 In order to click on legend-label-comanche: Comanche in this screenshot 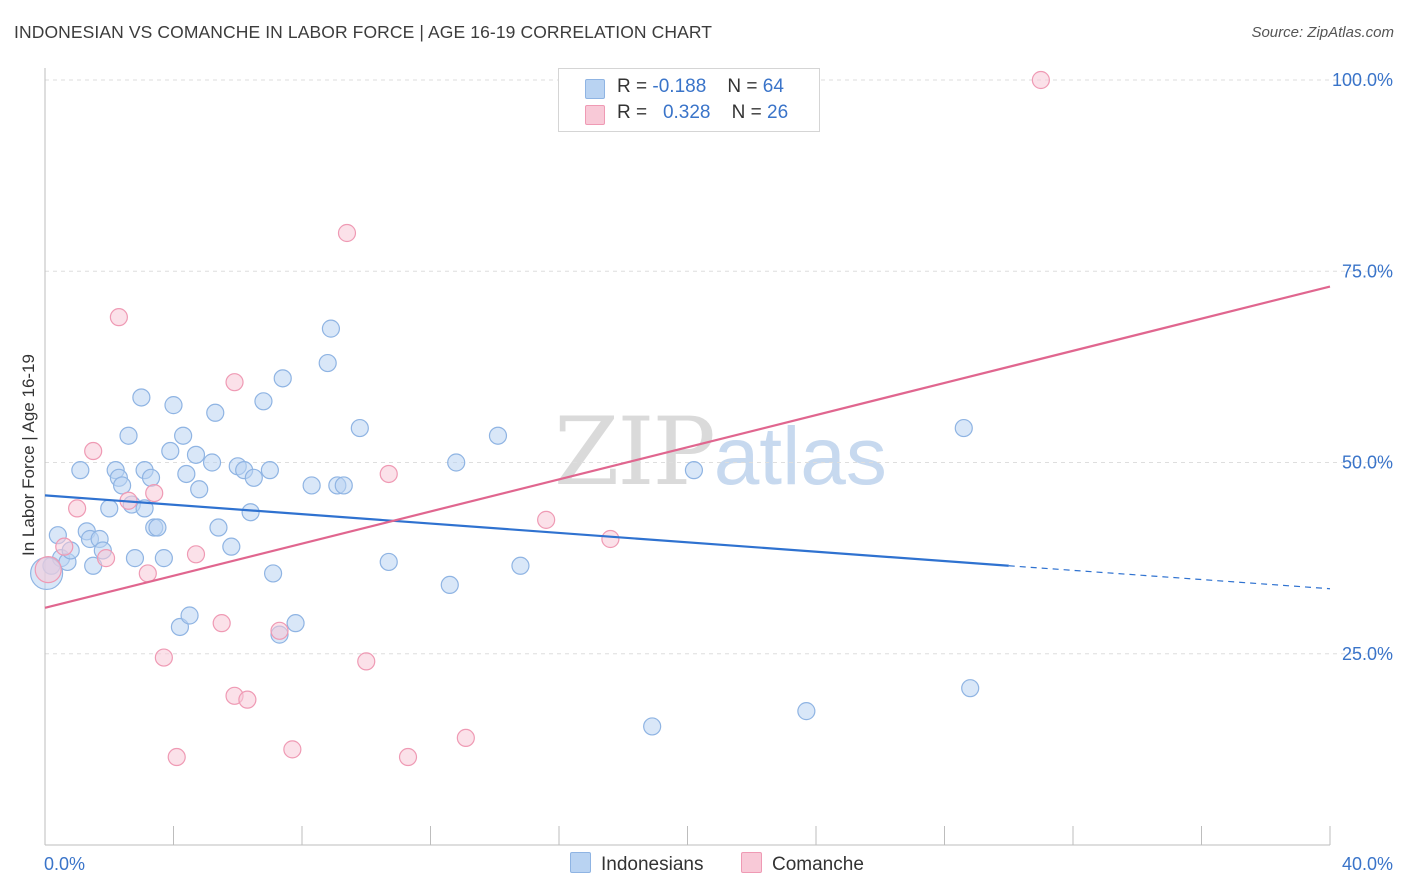, I will do `click(818, 864)`.